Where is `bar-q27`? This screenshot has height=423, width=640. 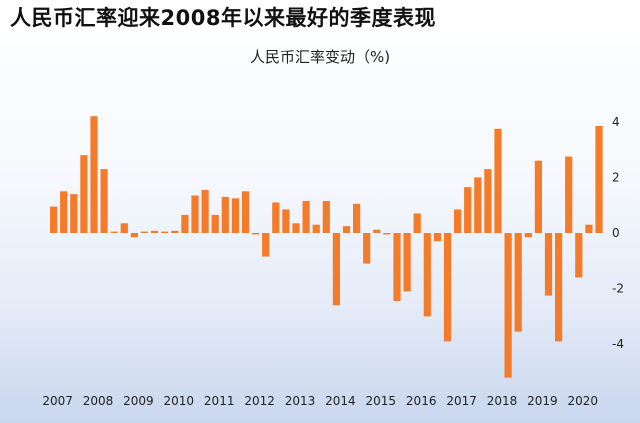 bar-q27 is located at coordinates (316, 228).